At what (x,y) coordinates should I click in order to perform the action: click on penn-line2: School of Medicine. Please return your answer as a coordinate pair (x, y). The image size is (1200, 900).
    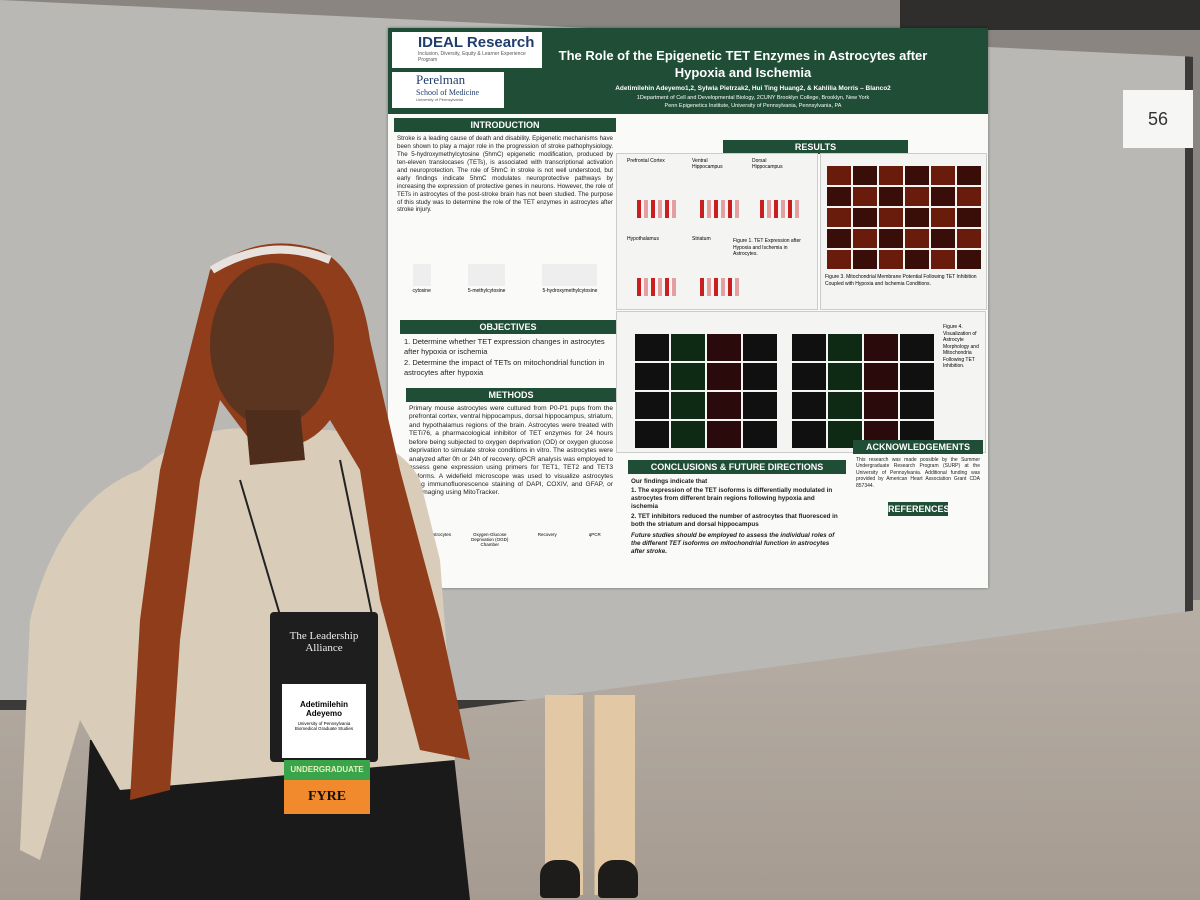
    Looking at the image, I should click on (448, 92).